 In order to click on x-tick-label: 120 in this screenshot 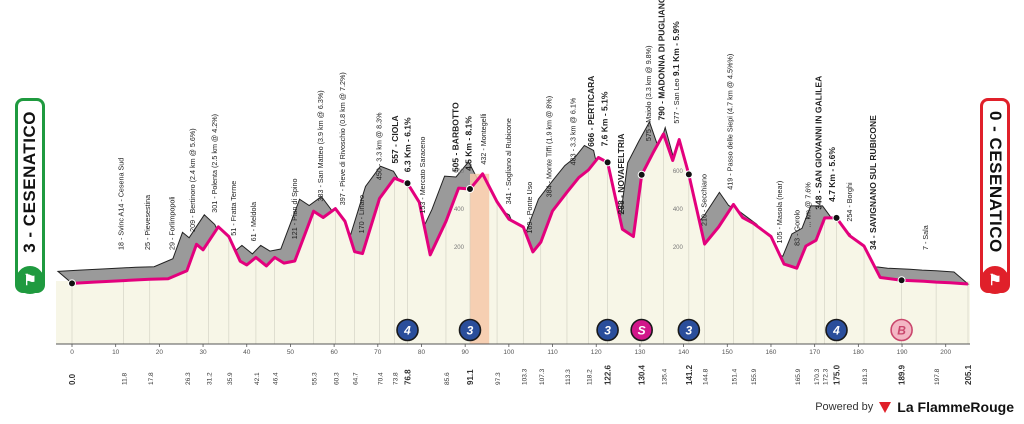, I will do `click(596, 352)`.